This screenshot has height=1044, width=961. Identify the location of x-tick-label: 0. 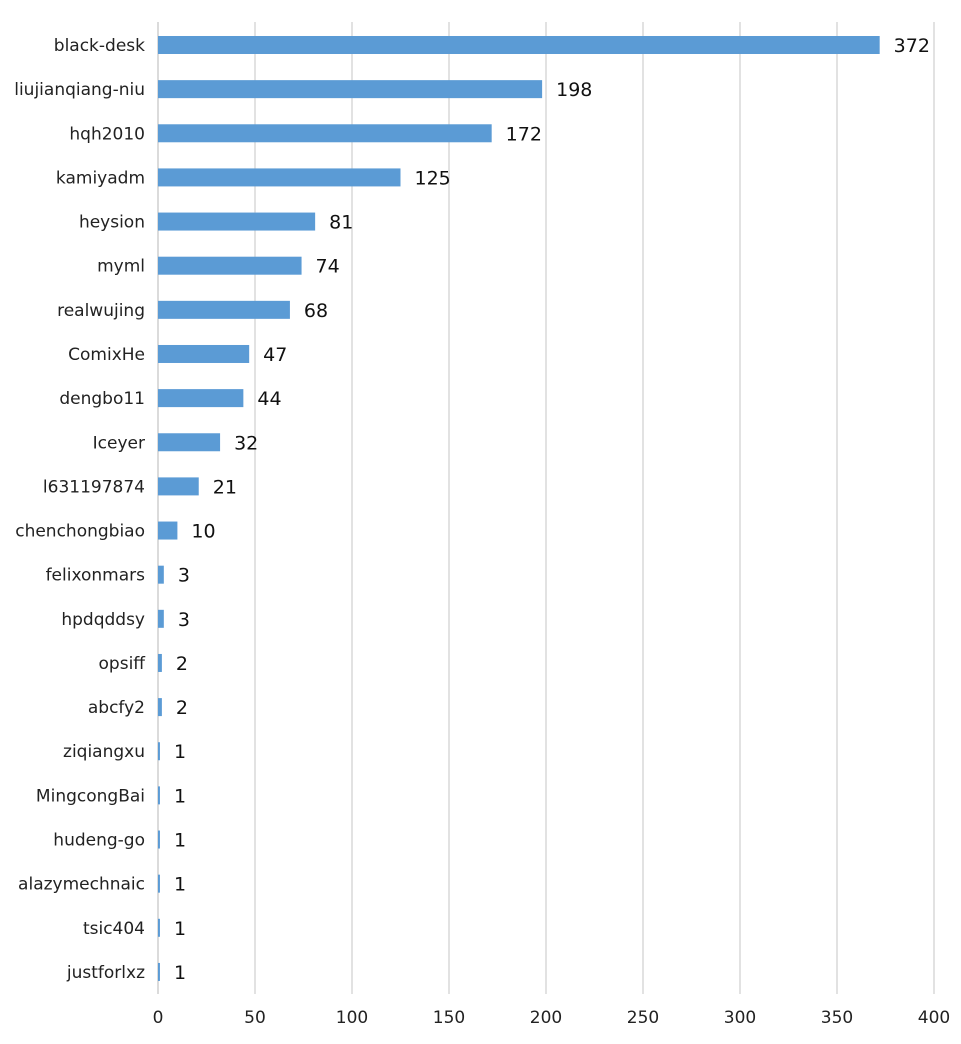
(158, 1018).